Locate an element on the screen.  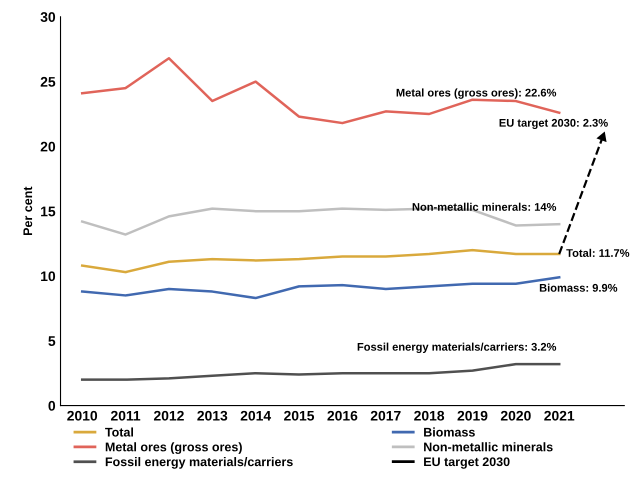
x-tick-label: 2011 is located at coordinates (125, 415).